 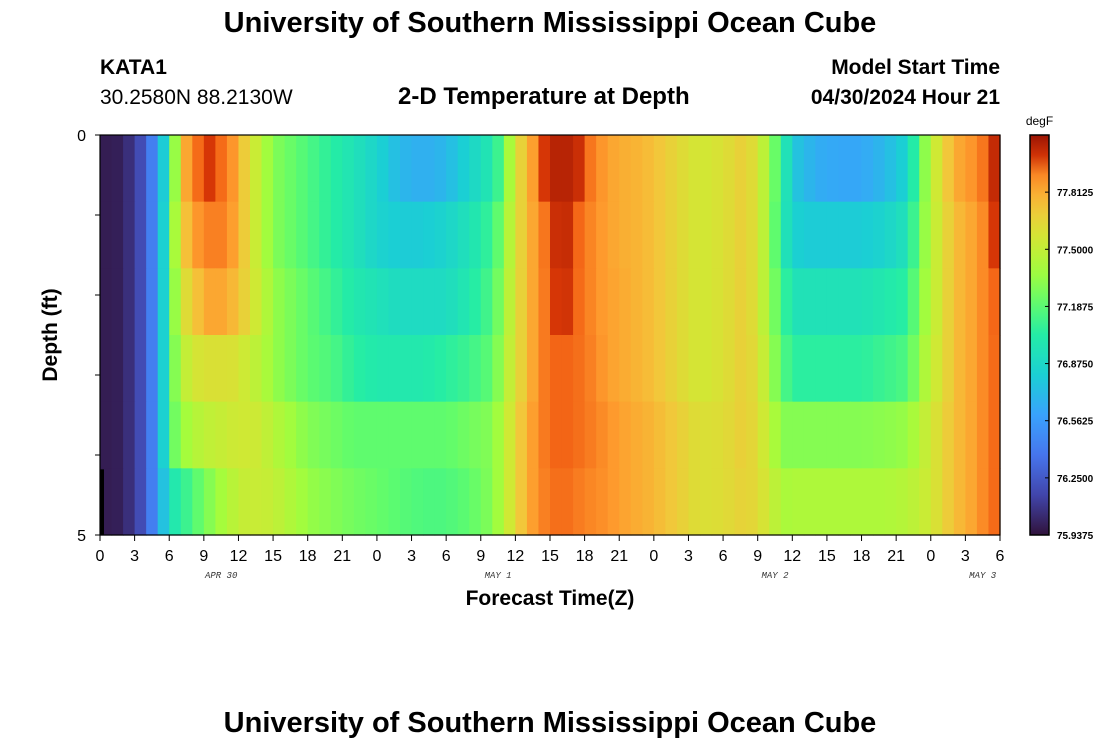 What do you see at coordinates (169, 556) in the screenshot?
I see `x-tick-label: 6` at bounding box center [169, 556].